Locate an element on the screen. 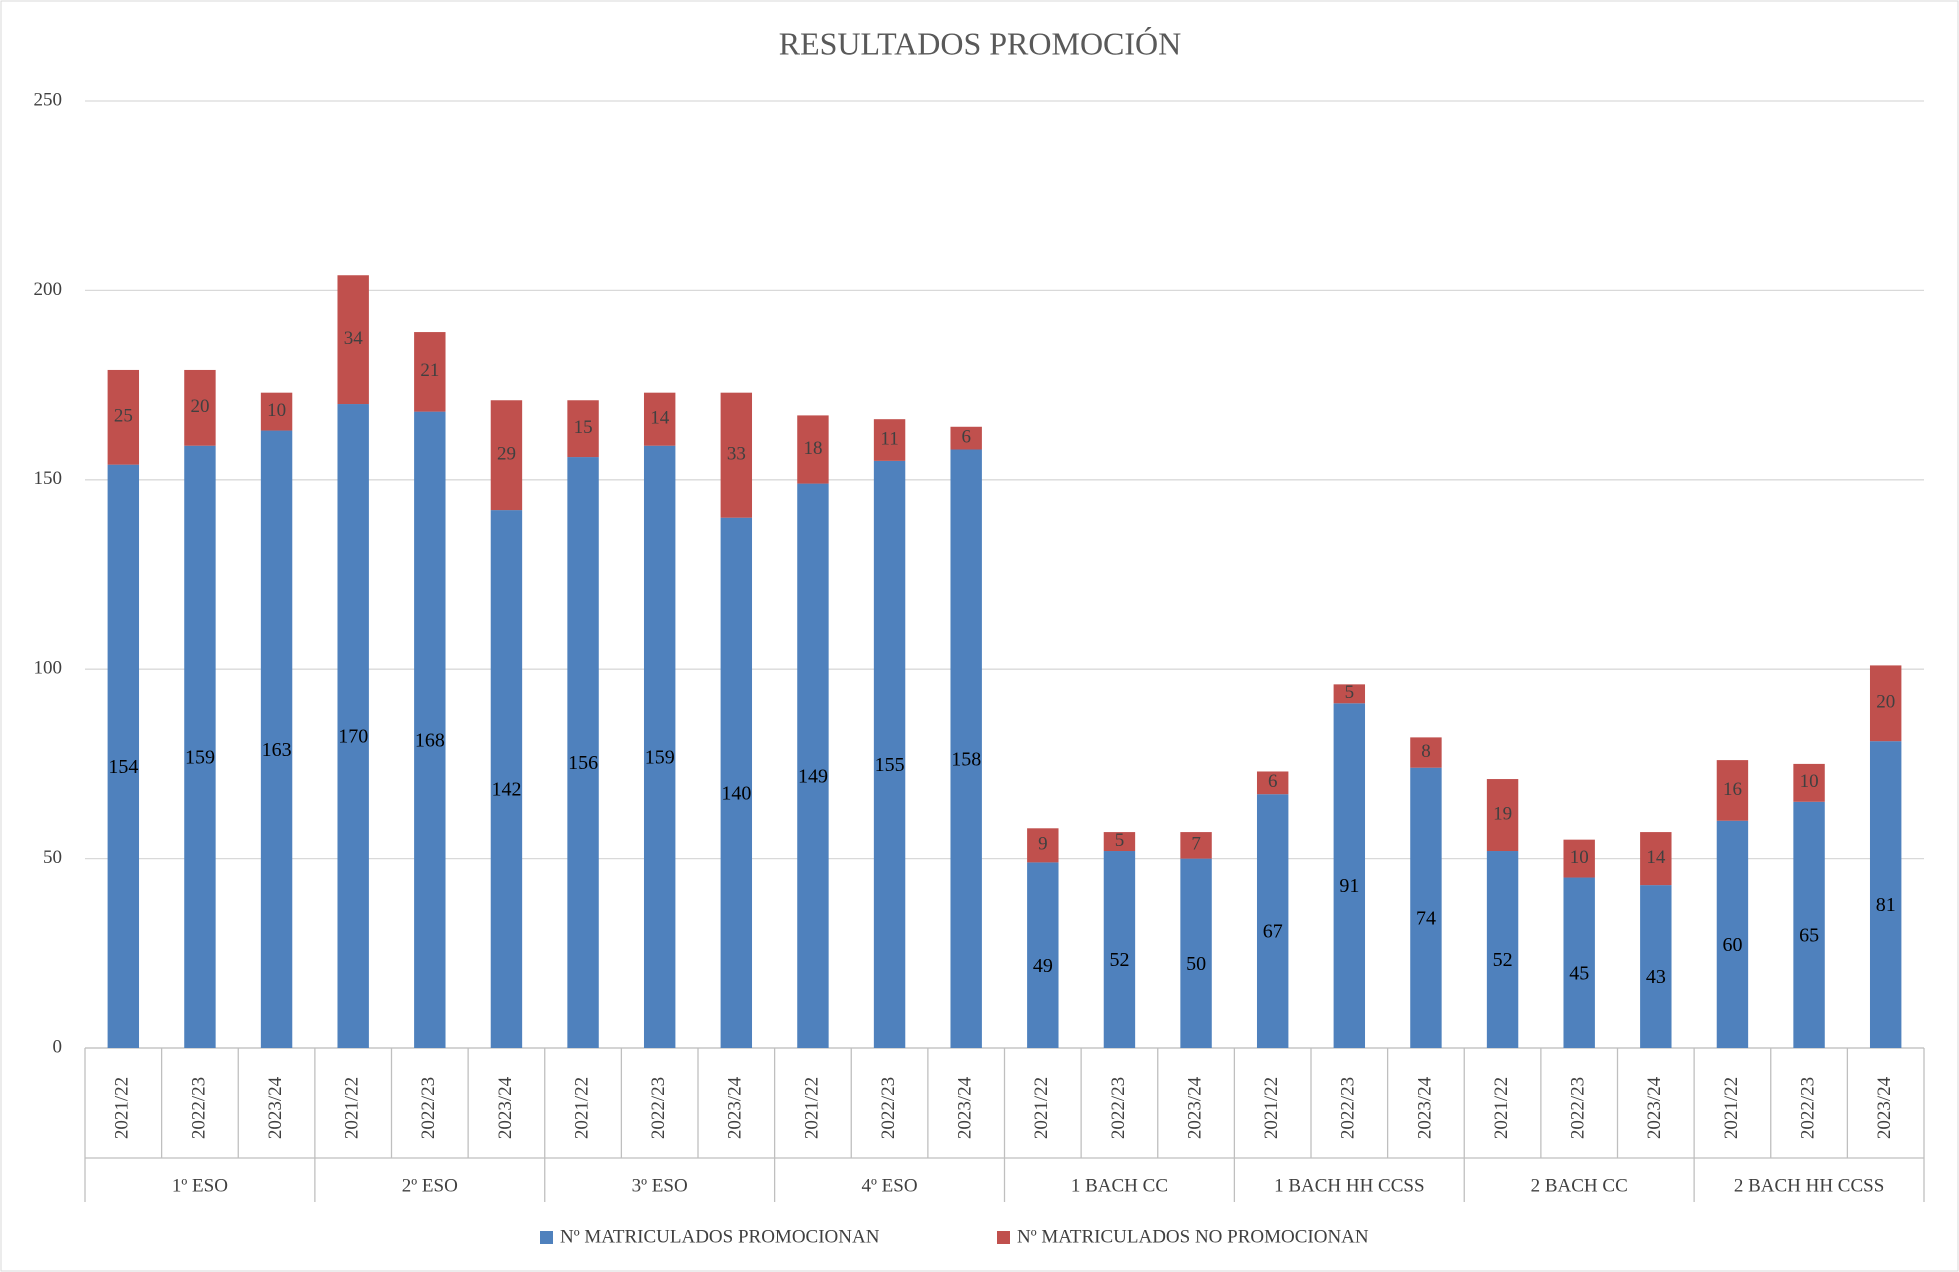 This screenshot has height=1272, width=1959. data-label: 43 is located at coordinates (1656, 977).